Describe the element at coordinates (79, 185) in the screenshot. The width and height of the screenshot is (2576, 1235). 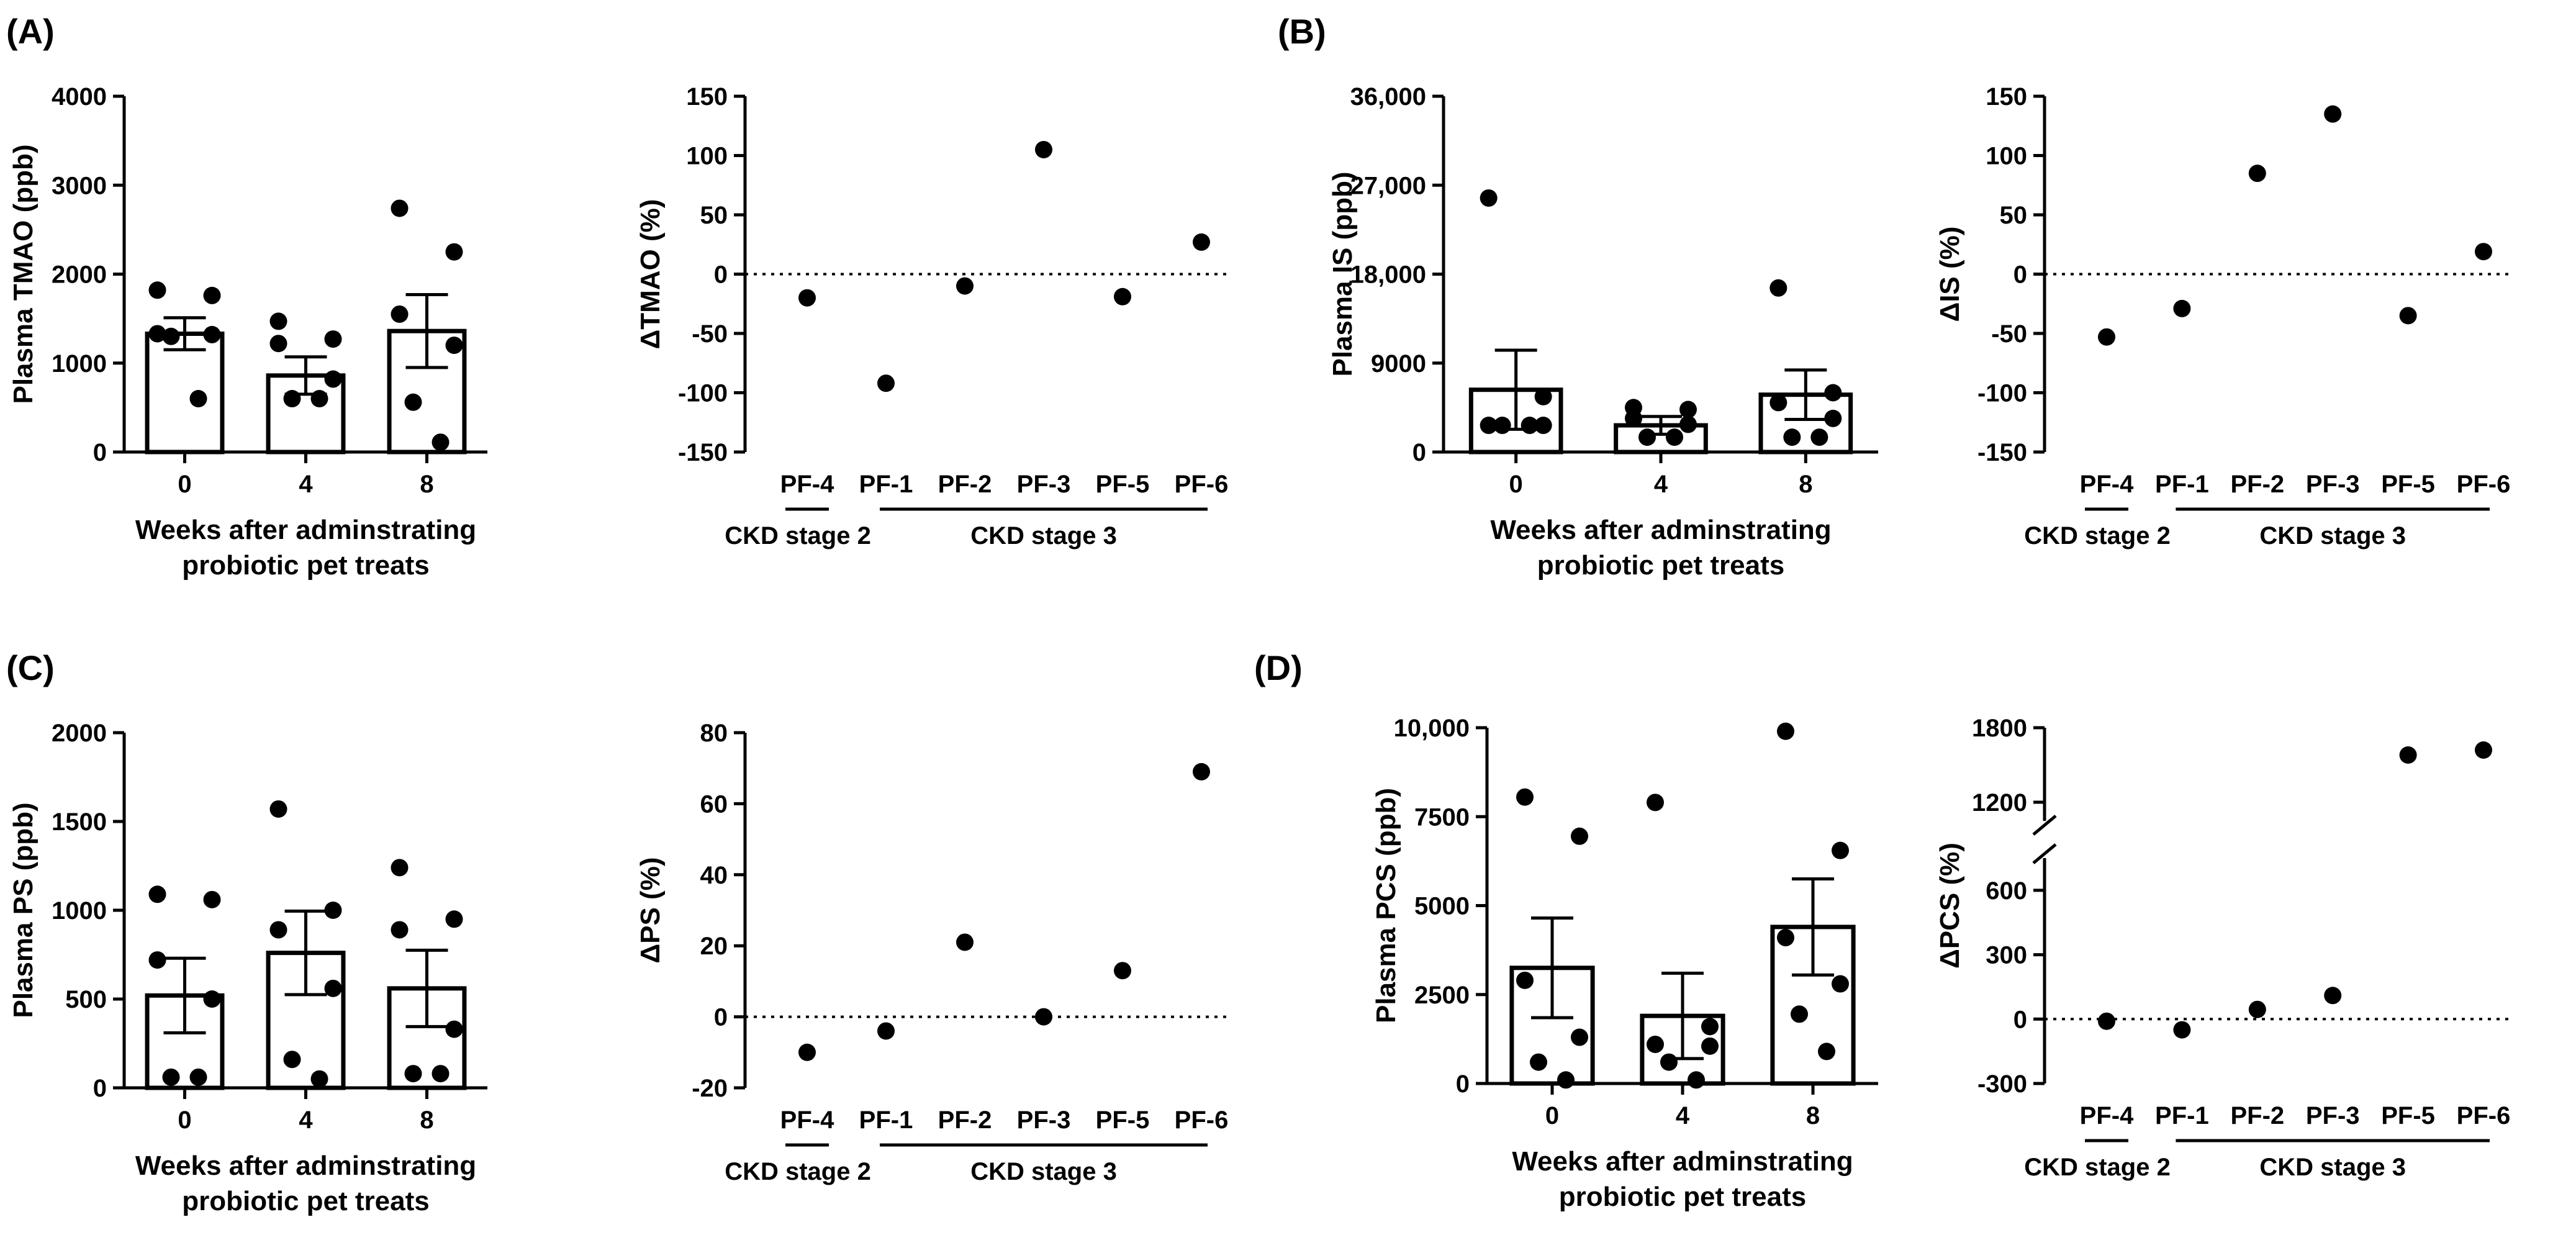
I see `y-tick-label: 3000` at that location.